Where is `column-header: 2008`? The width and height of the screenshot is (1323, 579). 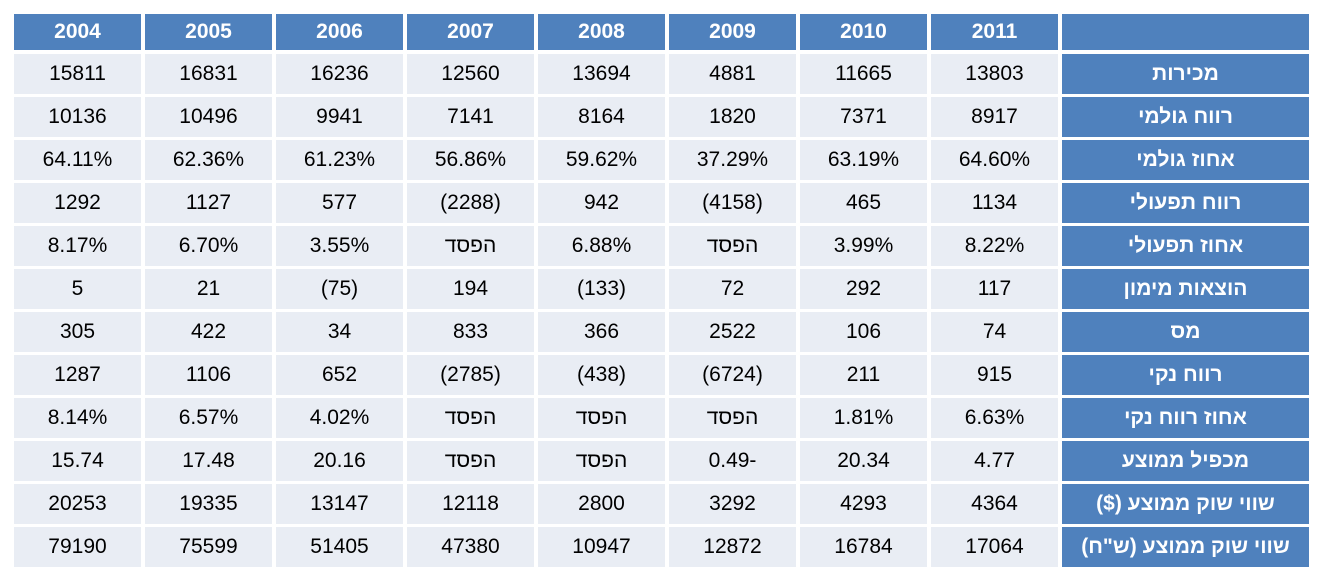
column-header: 2008 is located at coordinates (601, 32).